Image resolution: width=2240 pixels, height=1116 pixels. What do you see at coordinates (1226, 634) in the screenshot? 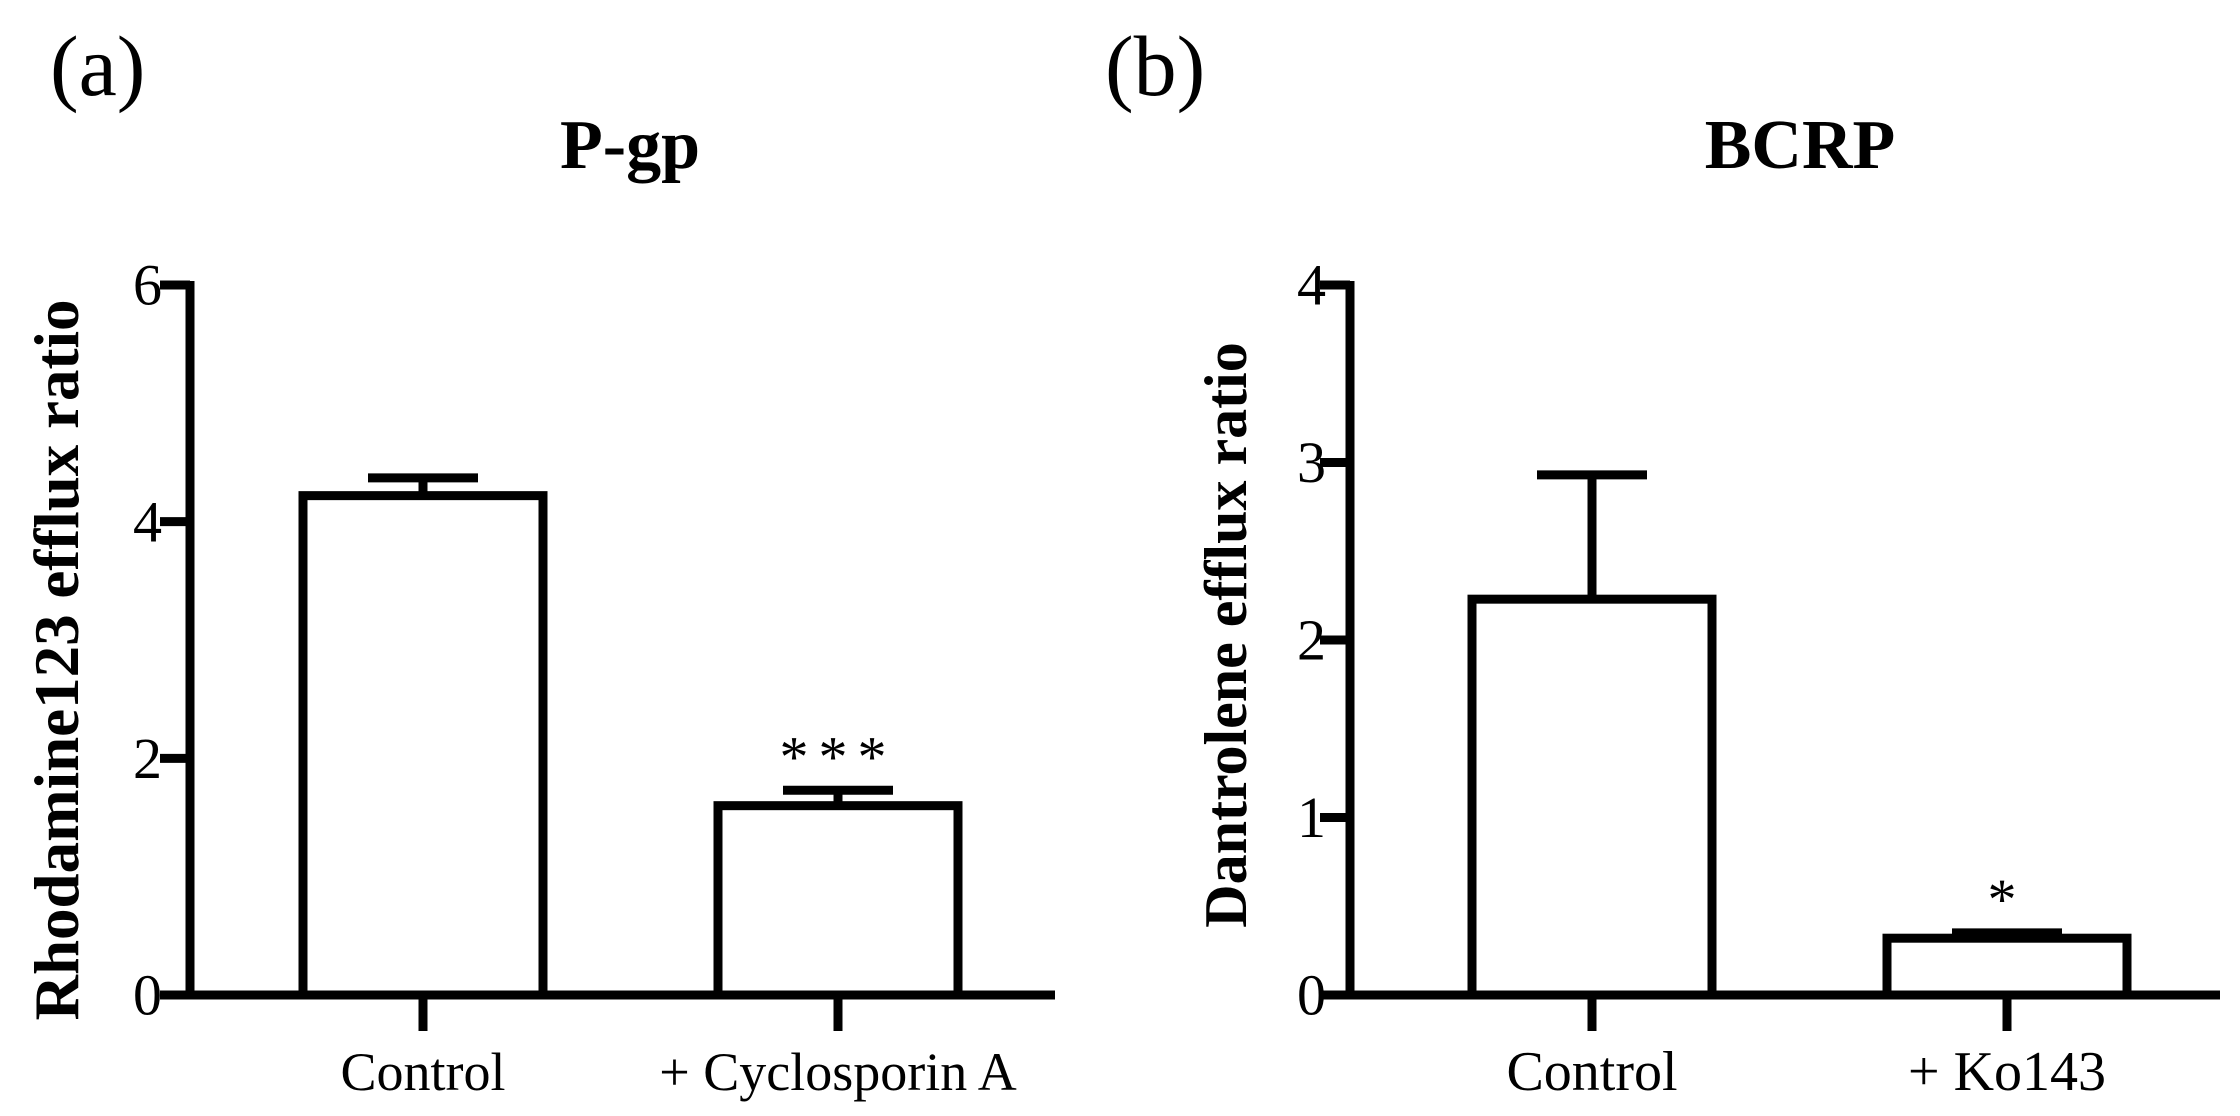
I see `y-axis-label: Dantrolene efflux ratio` at bounding box center [1226, 634].